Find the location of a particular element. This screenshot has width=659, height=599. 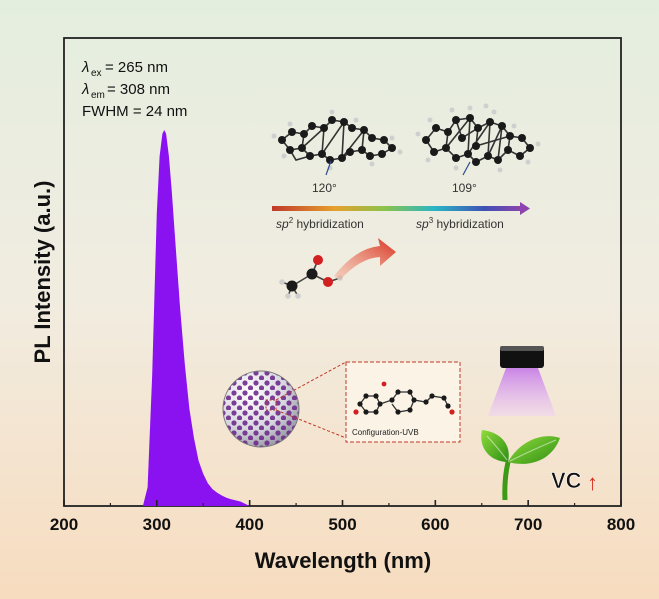

angle-sp3-label: 109° is located at coordinates (464, 188).